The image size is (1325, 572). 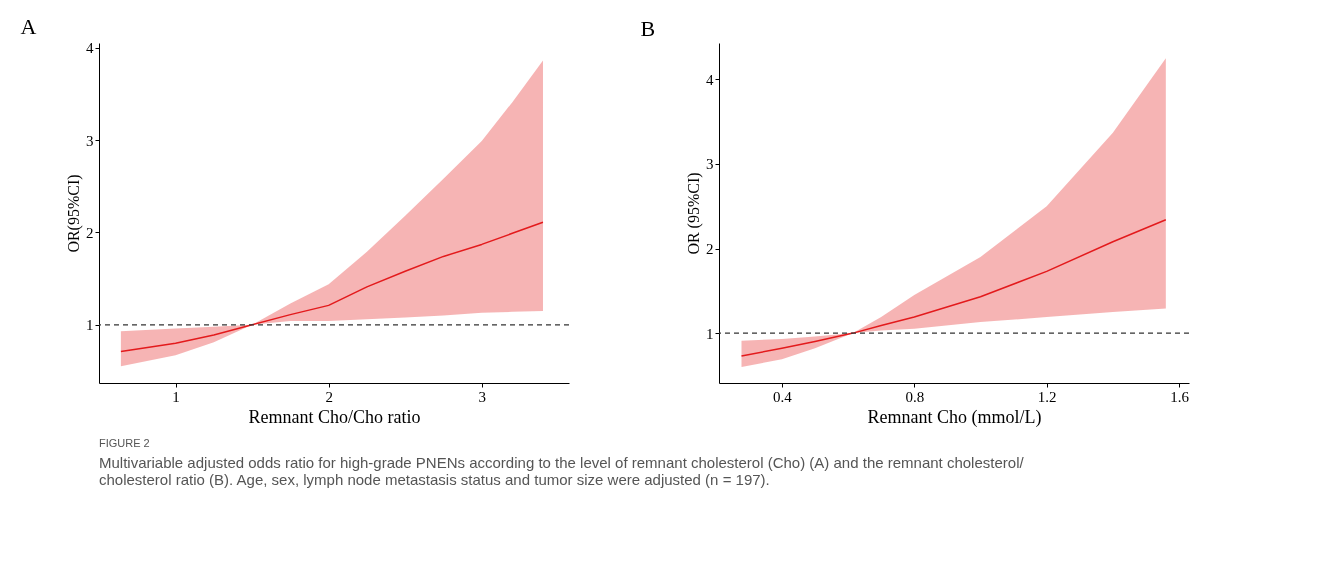 I want to click on x-tick-label: 1, so click(x=176, y=396).